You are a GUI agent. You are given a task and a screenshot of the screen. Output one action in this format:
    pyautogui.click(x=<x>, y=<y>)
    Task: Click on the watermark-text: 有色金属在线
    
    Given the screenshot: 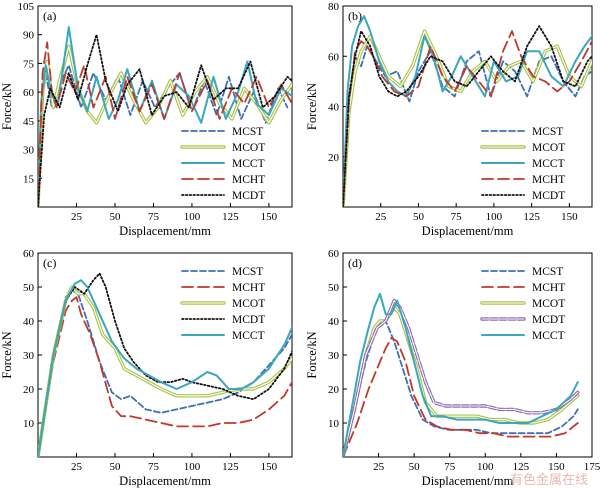 What is the action you would take?
    pyautogui.click(x=549, y=480)
    